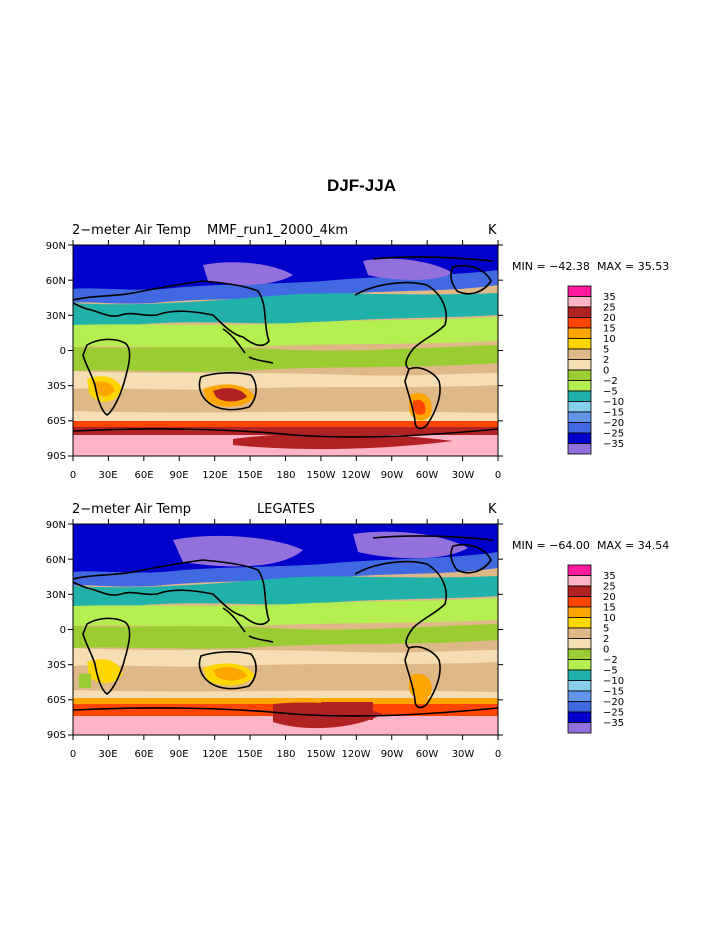  I want to click on x-tick-label: 30E, so click(107, 754).